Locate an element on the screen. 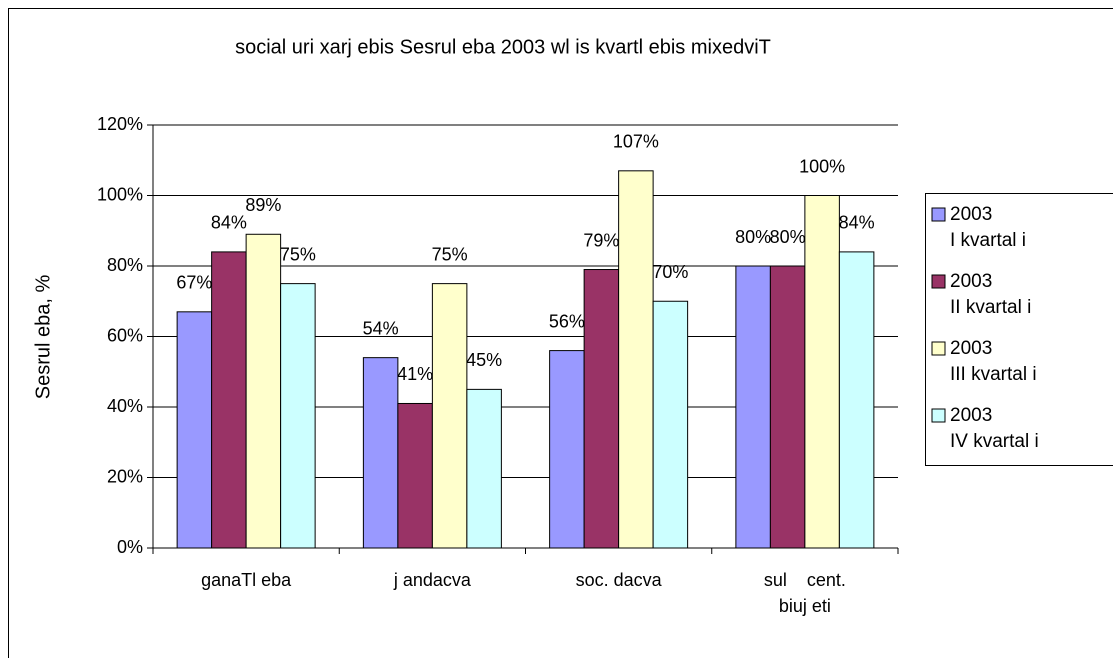  y-axis-label: Sesrul eba, % is located at coordinates (43, 337).